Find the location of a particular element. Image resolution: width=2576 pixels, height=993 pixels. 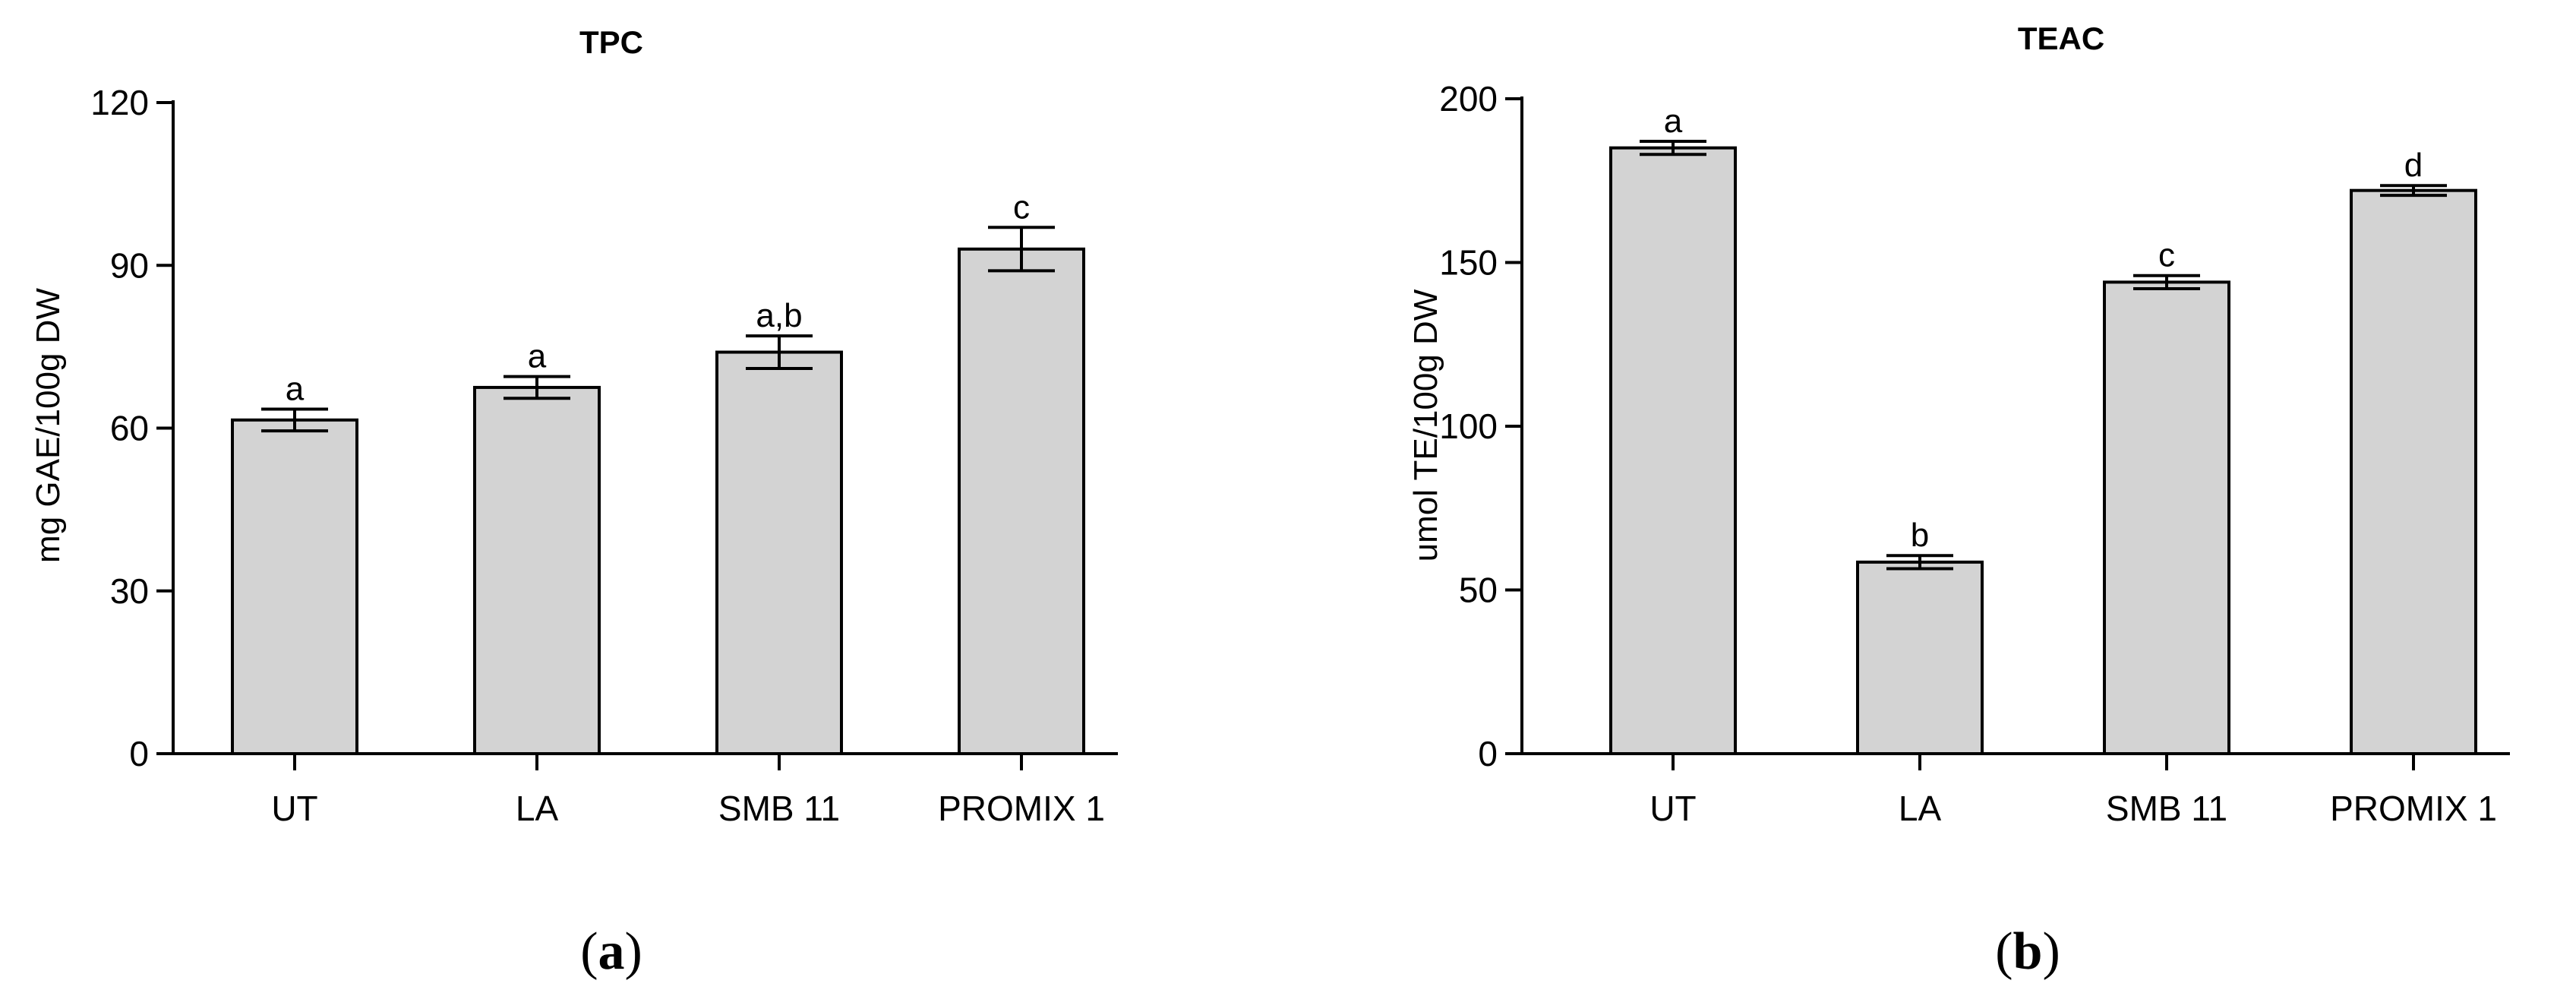

significance-label: a,b is located at coordinates (779, 316).